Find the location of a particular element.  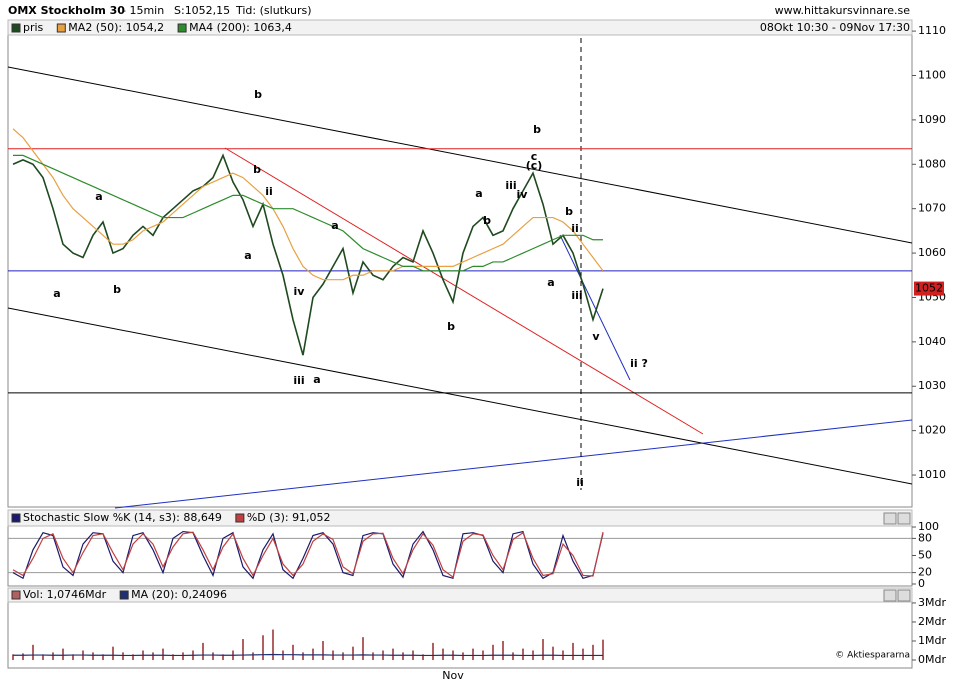

legend-label: MA (20): 0,24096 is located at coordinates (179, 594).